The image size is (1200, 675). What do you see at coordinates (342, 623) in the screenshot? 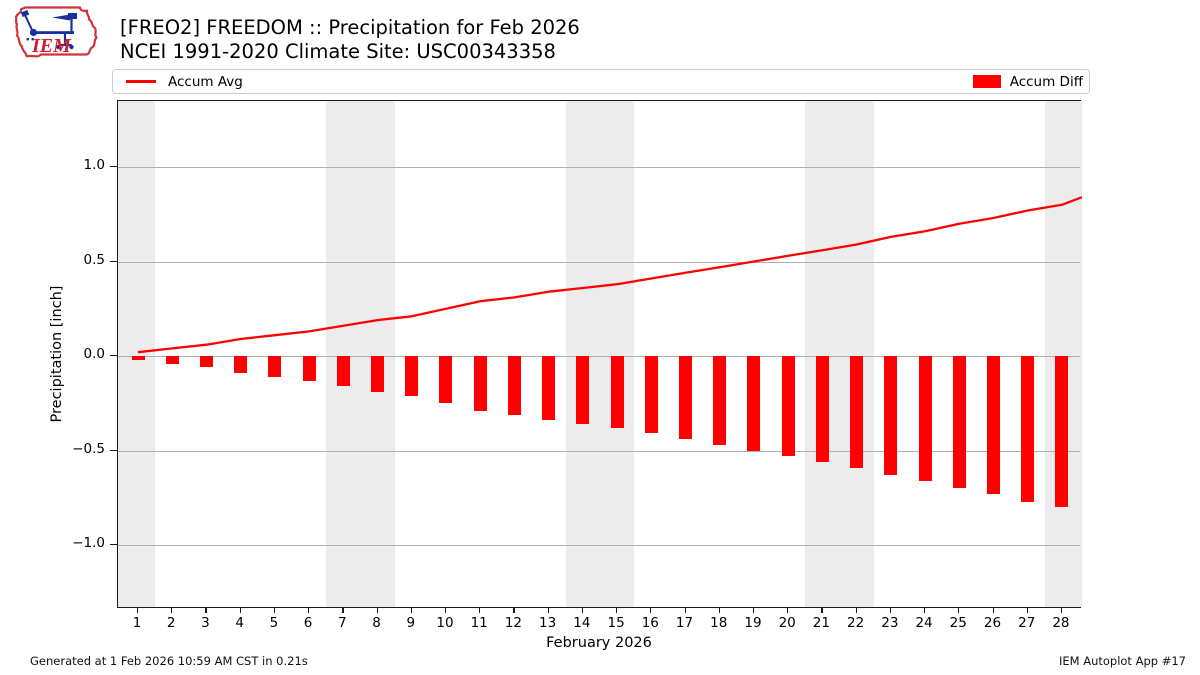
I see `x-tick-label: 7` at bounding box center [342, 623].